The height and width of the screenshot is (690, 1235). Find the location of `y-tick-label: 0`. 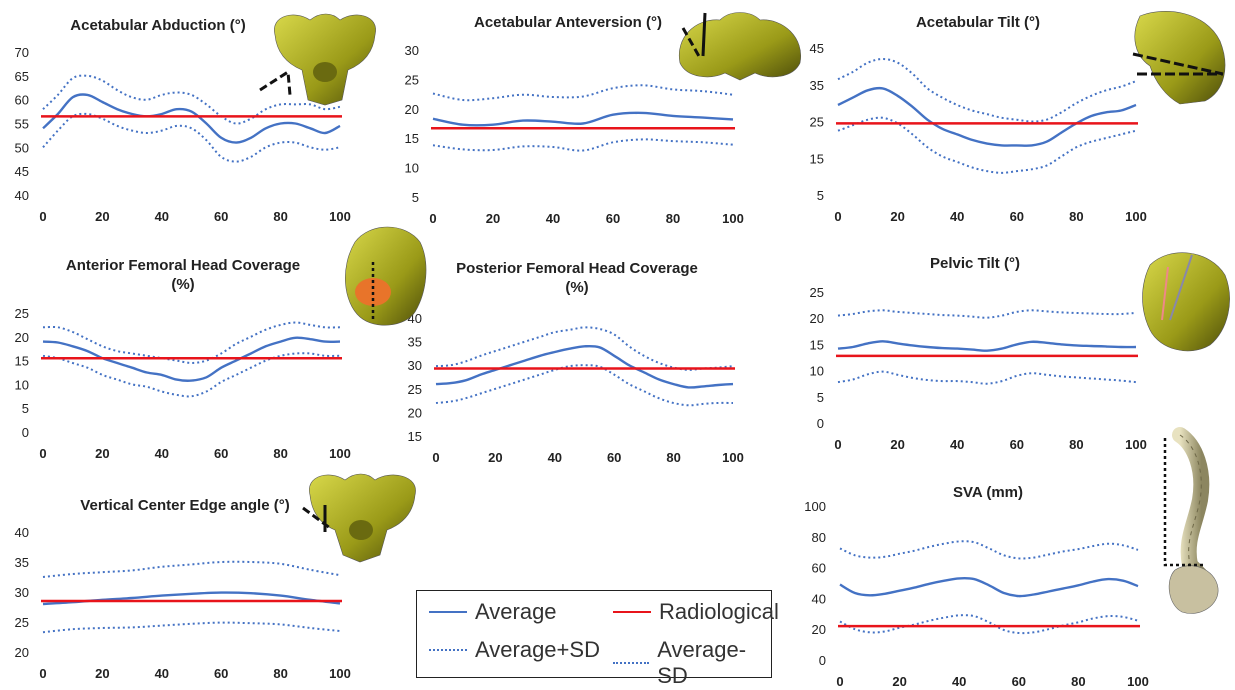

y-tick-label: 0 is located at coordinates (822, 660).